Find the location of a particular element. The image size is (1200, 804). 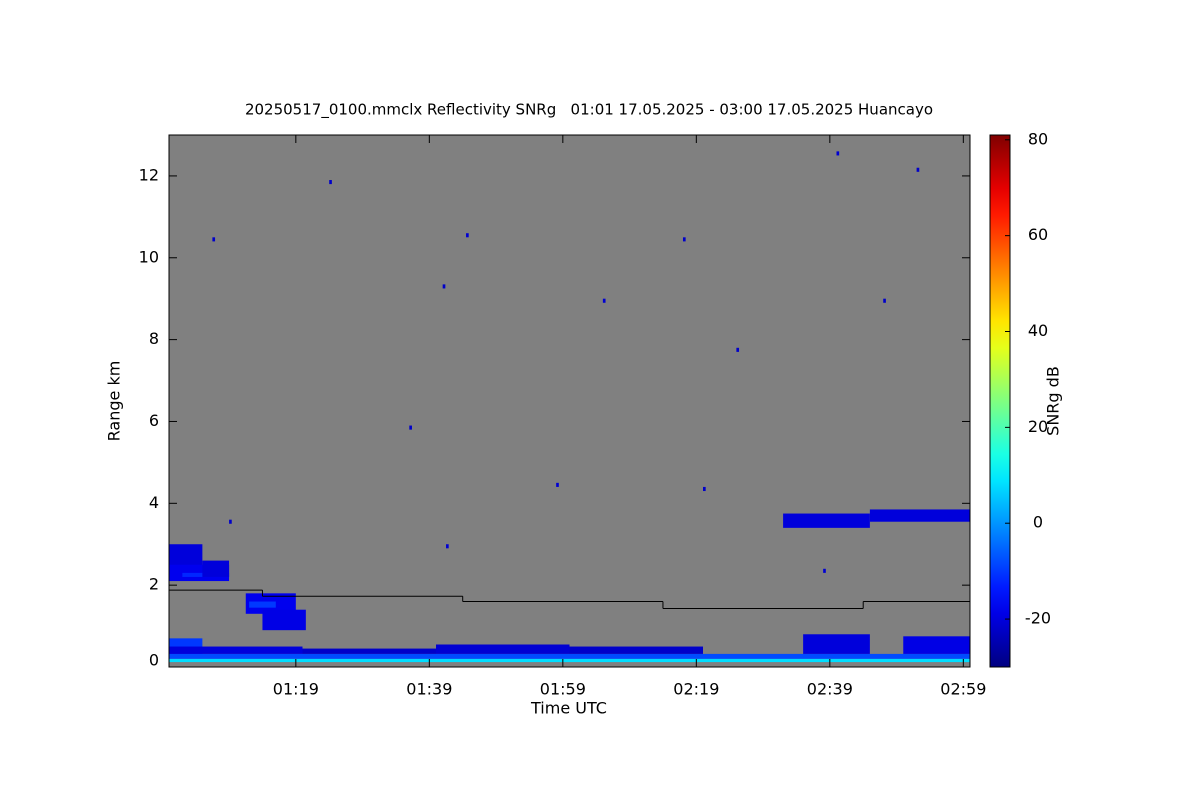

colorbar-tick-label: 40 is located at coordinates (1038, 330).